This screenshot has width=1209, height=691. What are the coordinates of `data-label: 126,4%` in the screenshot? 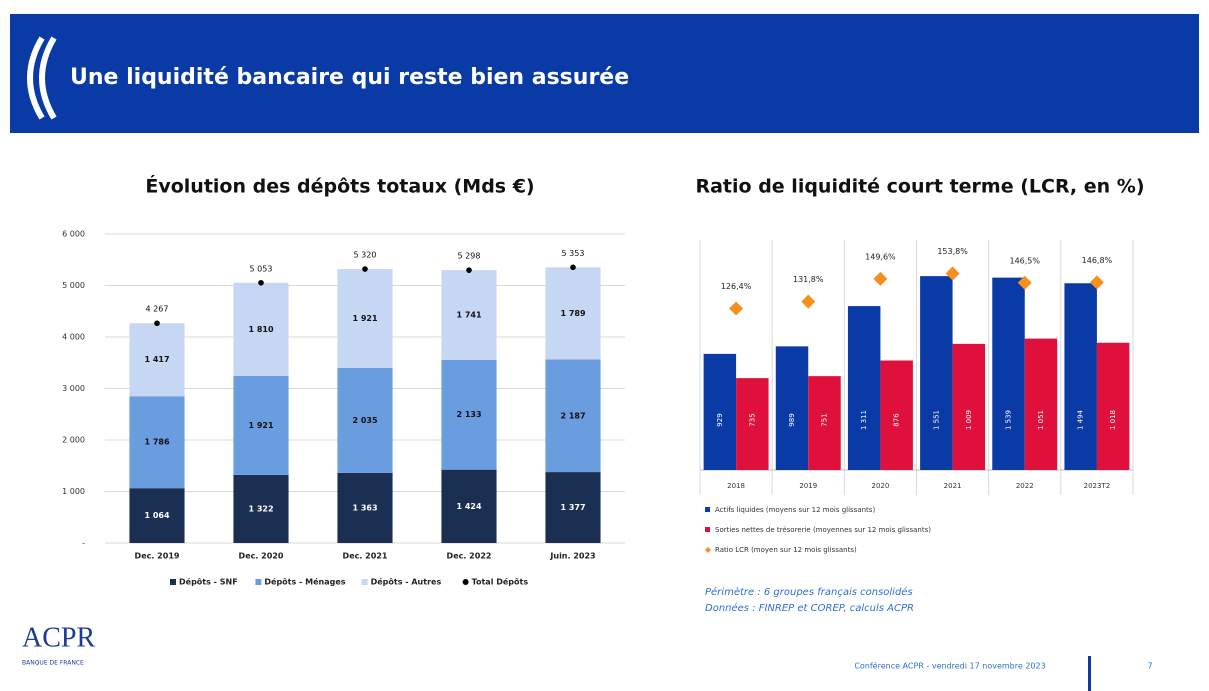 It's located at (736, 286).